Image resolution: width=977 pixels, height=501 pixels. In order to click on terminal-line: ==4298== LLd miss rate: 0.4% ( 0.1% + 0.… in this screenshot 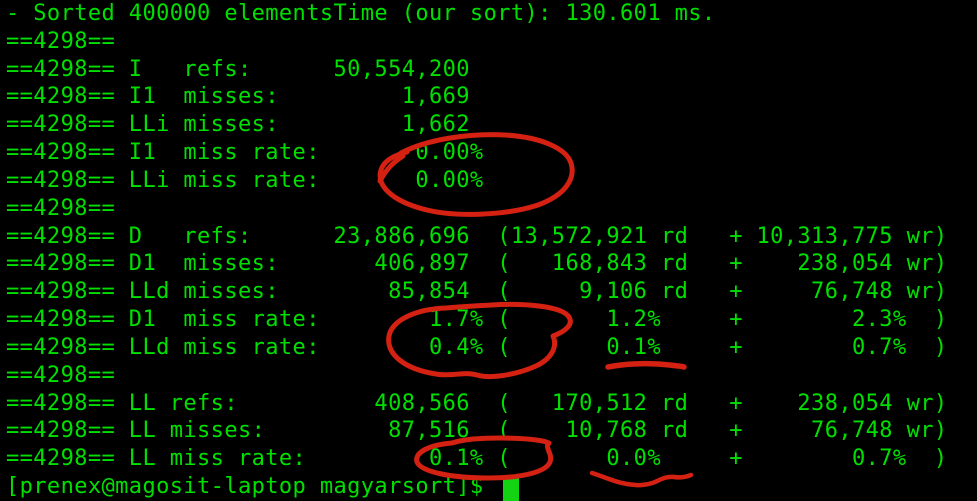, I will do `click(477, 347)`.